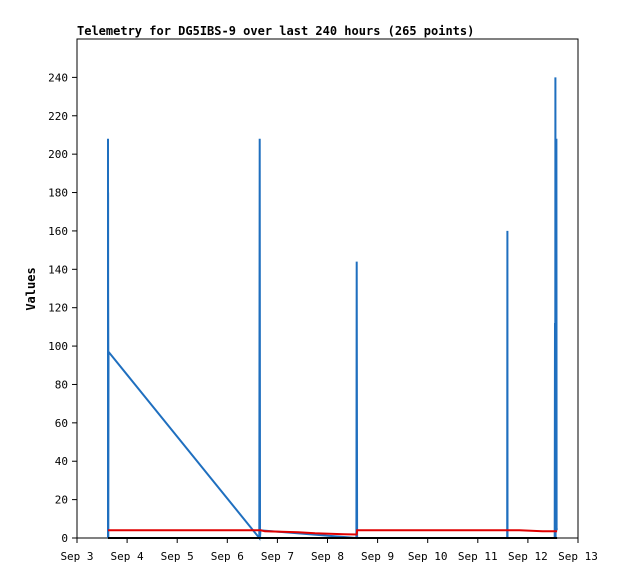 The width and height of the screenshot is (618, 579). What do you see at coordinates (61, 423) in the screenshot?
I see `y-tick-label: 60` at bounding box center [61, 423].